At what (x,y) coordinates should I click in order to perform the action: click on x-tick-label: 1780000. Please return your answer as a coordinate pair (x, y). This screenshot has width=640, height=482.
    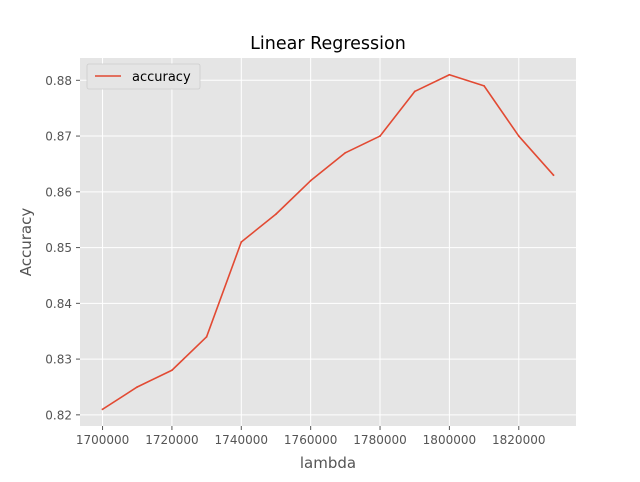
    Looking at the image, I should click on (379, 440).